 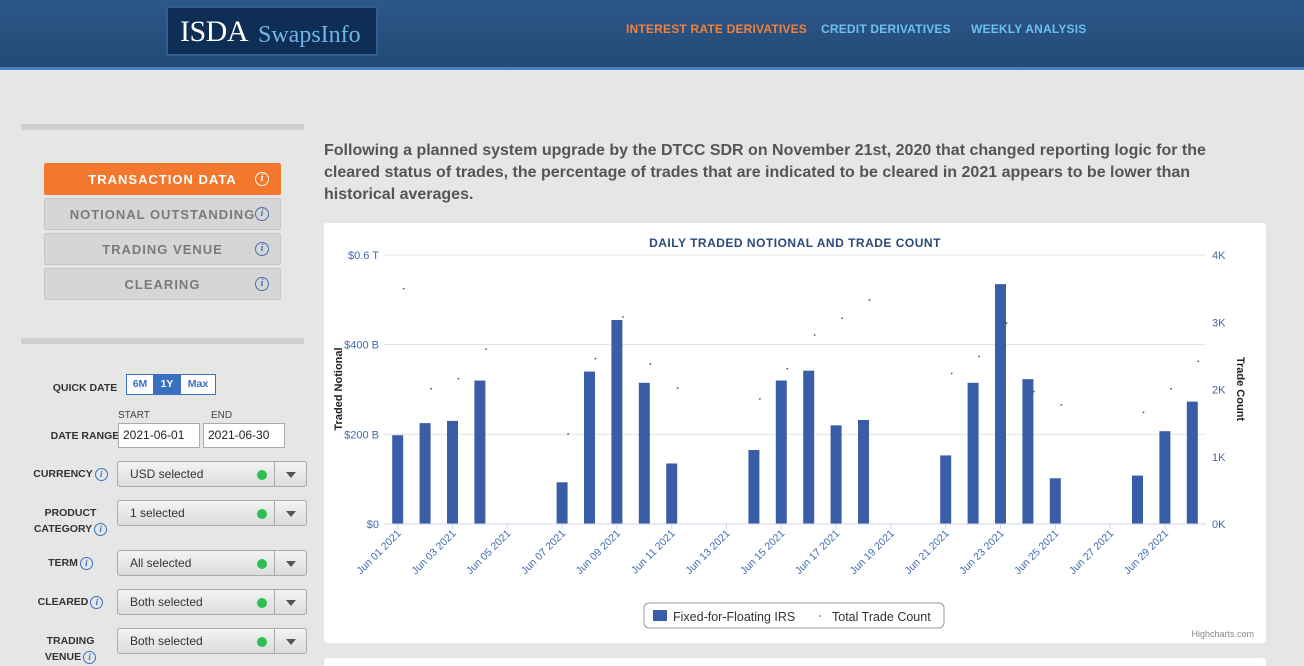 I want to click on quick-date-6m: 6M, so click(x=140, y=384).